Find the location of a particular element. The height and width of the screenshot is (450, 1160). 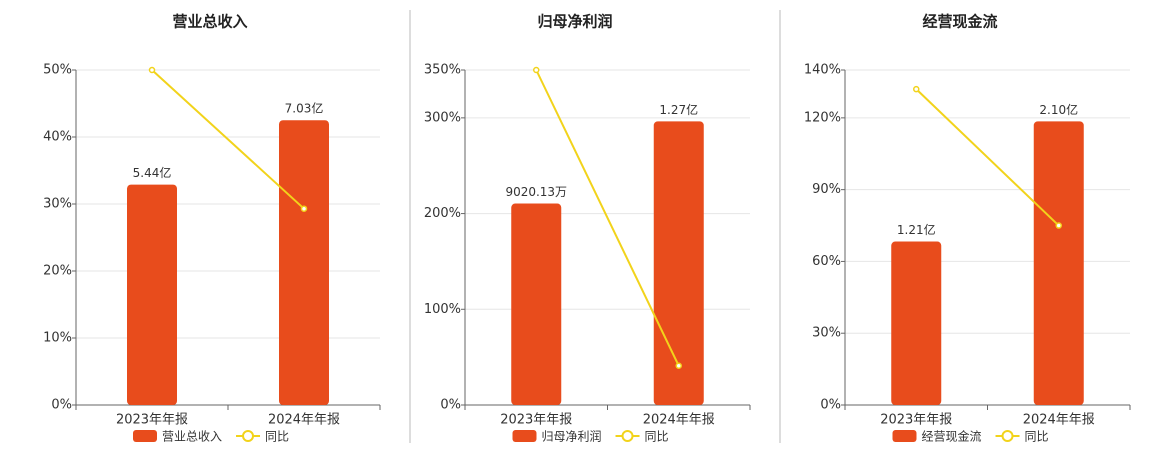

y-tick-label: 350% is located at coordinates (442, 70).